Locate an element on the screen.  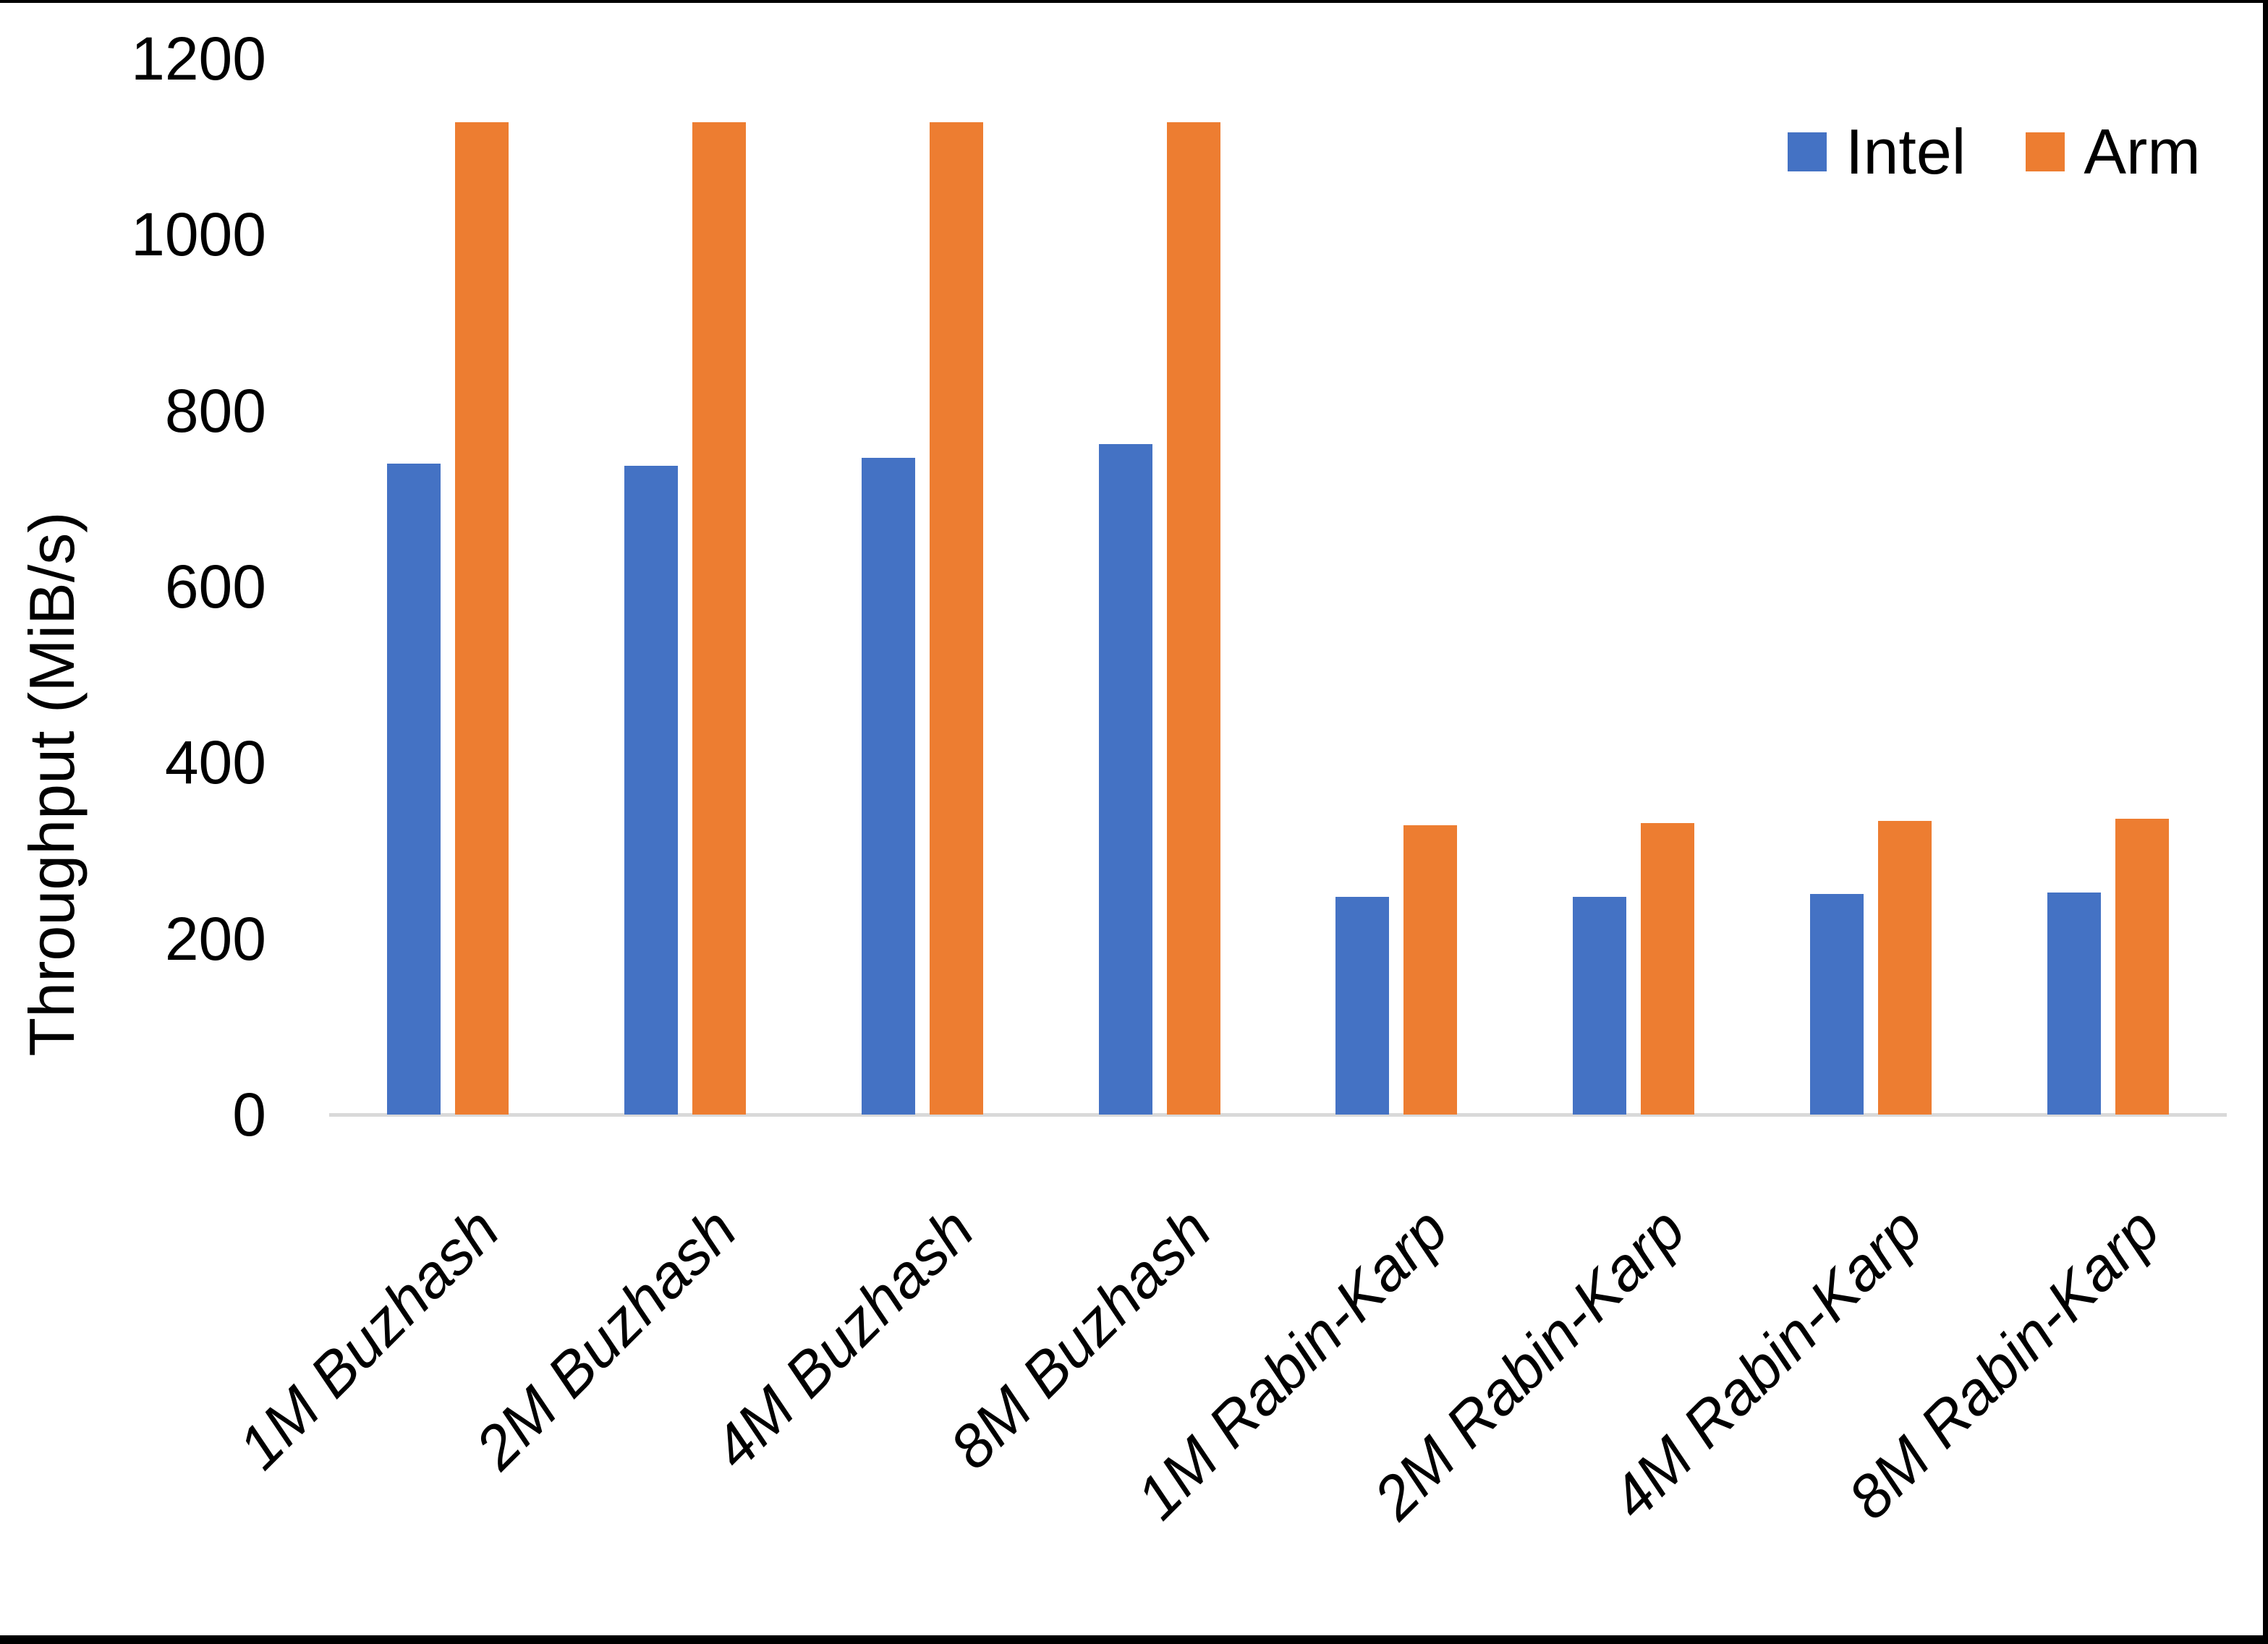
bar-arm-1m-buzhash is located at coordinates (482, 618).